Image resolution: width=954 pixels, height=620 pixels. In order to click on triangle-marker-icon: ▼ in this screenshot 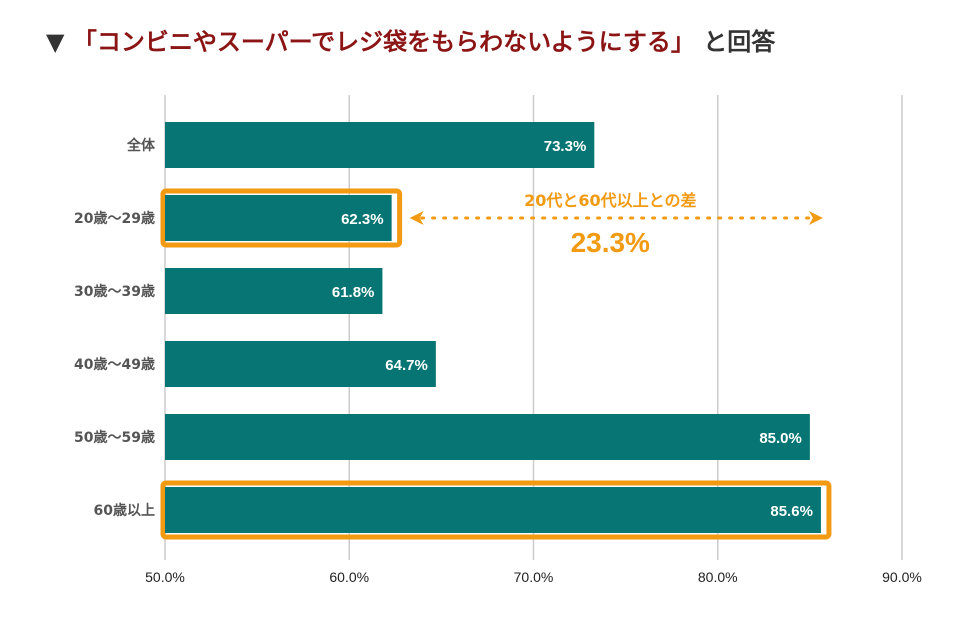, I will do `click(55, 42)`.